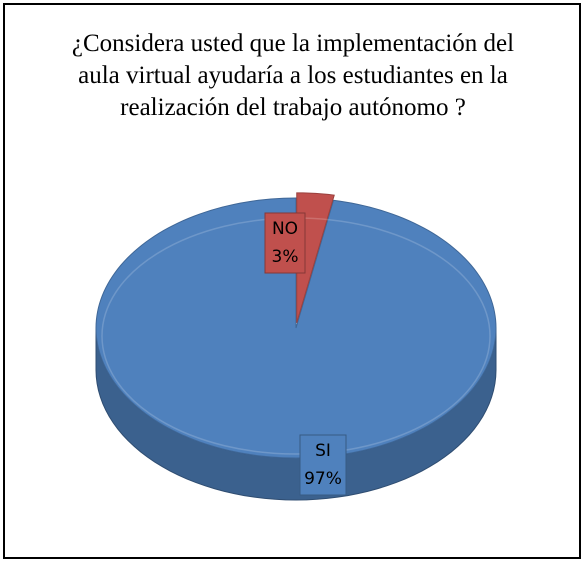 Image resolution: width=586 pixels, height=564 pixels. What do you see at coordinates (323, 451) in the screenshot?
I see `data-label-category: SI` at bounding box center [323, 451].